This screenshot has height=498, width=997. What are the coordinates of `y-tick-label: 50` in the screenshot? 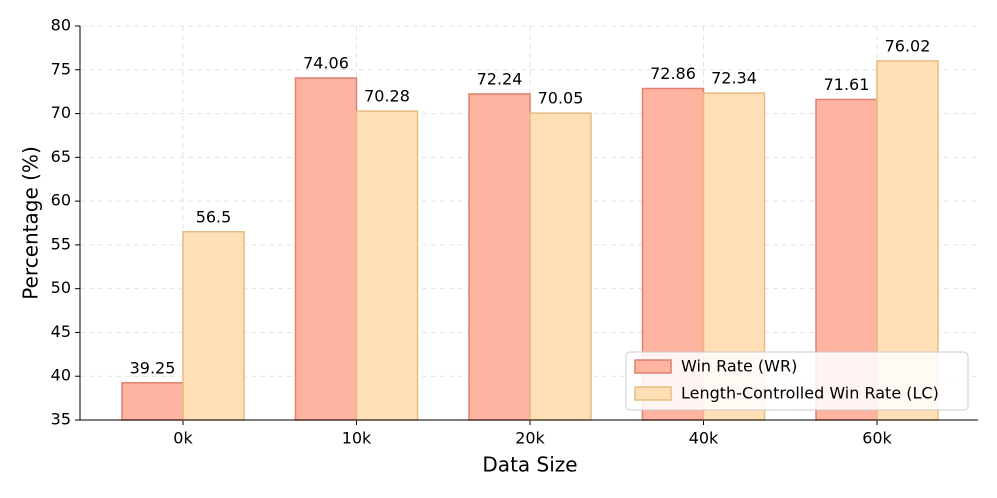 It's located at (61, 287).